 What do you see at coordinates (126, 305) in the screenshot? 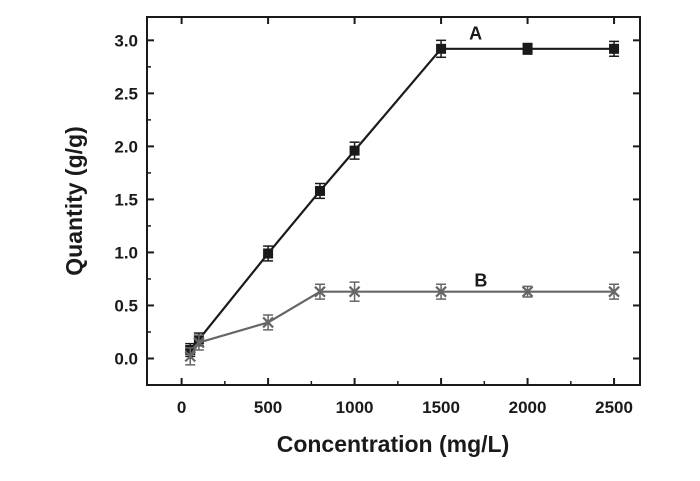
I see `y-tick-label: 0.5` at bounding box center [126, 305].